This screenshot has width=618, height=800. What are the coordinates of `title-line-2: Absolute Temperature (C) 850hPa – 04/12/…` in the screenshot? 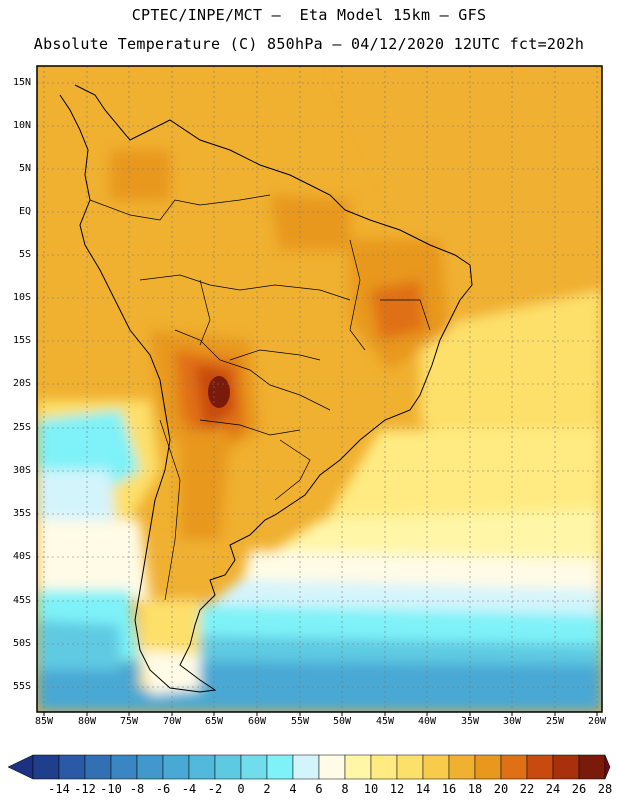 It's located at (309, 44).